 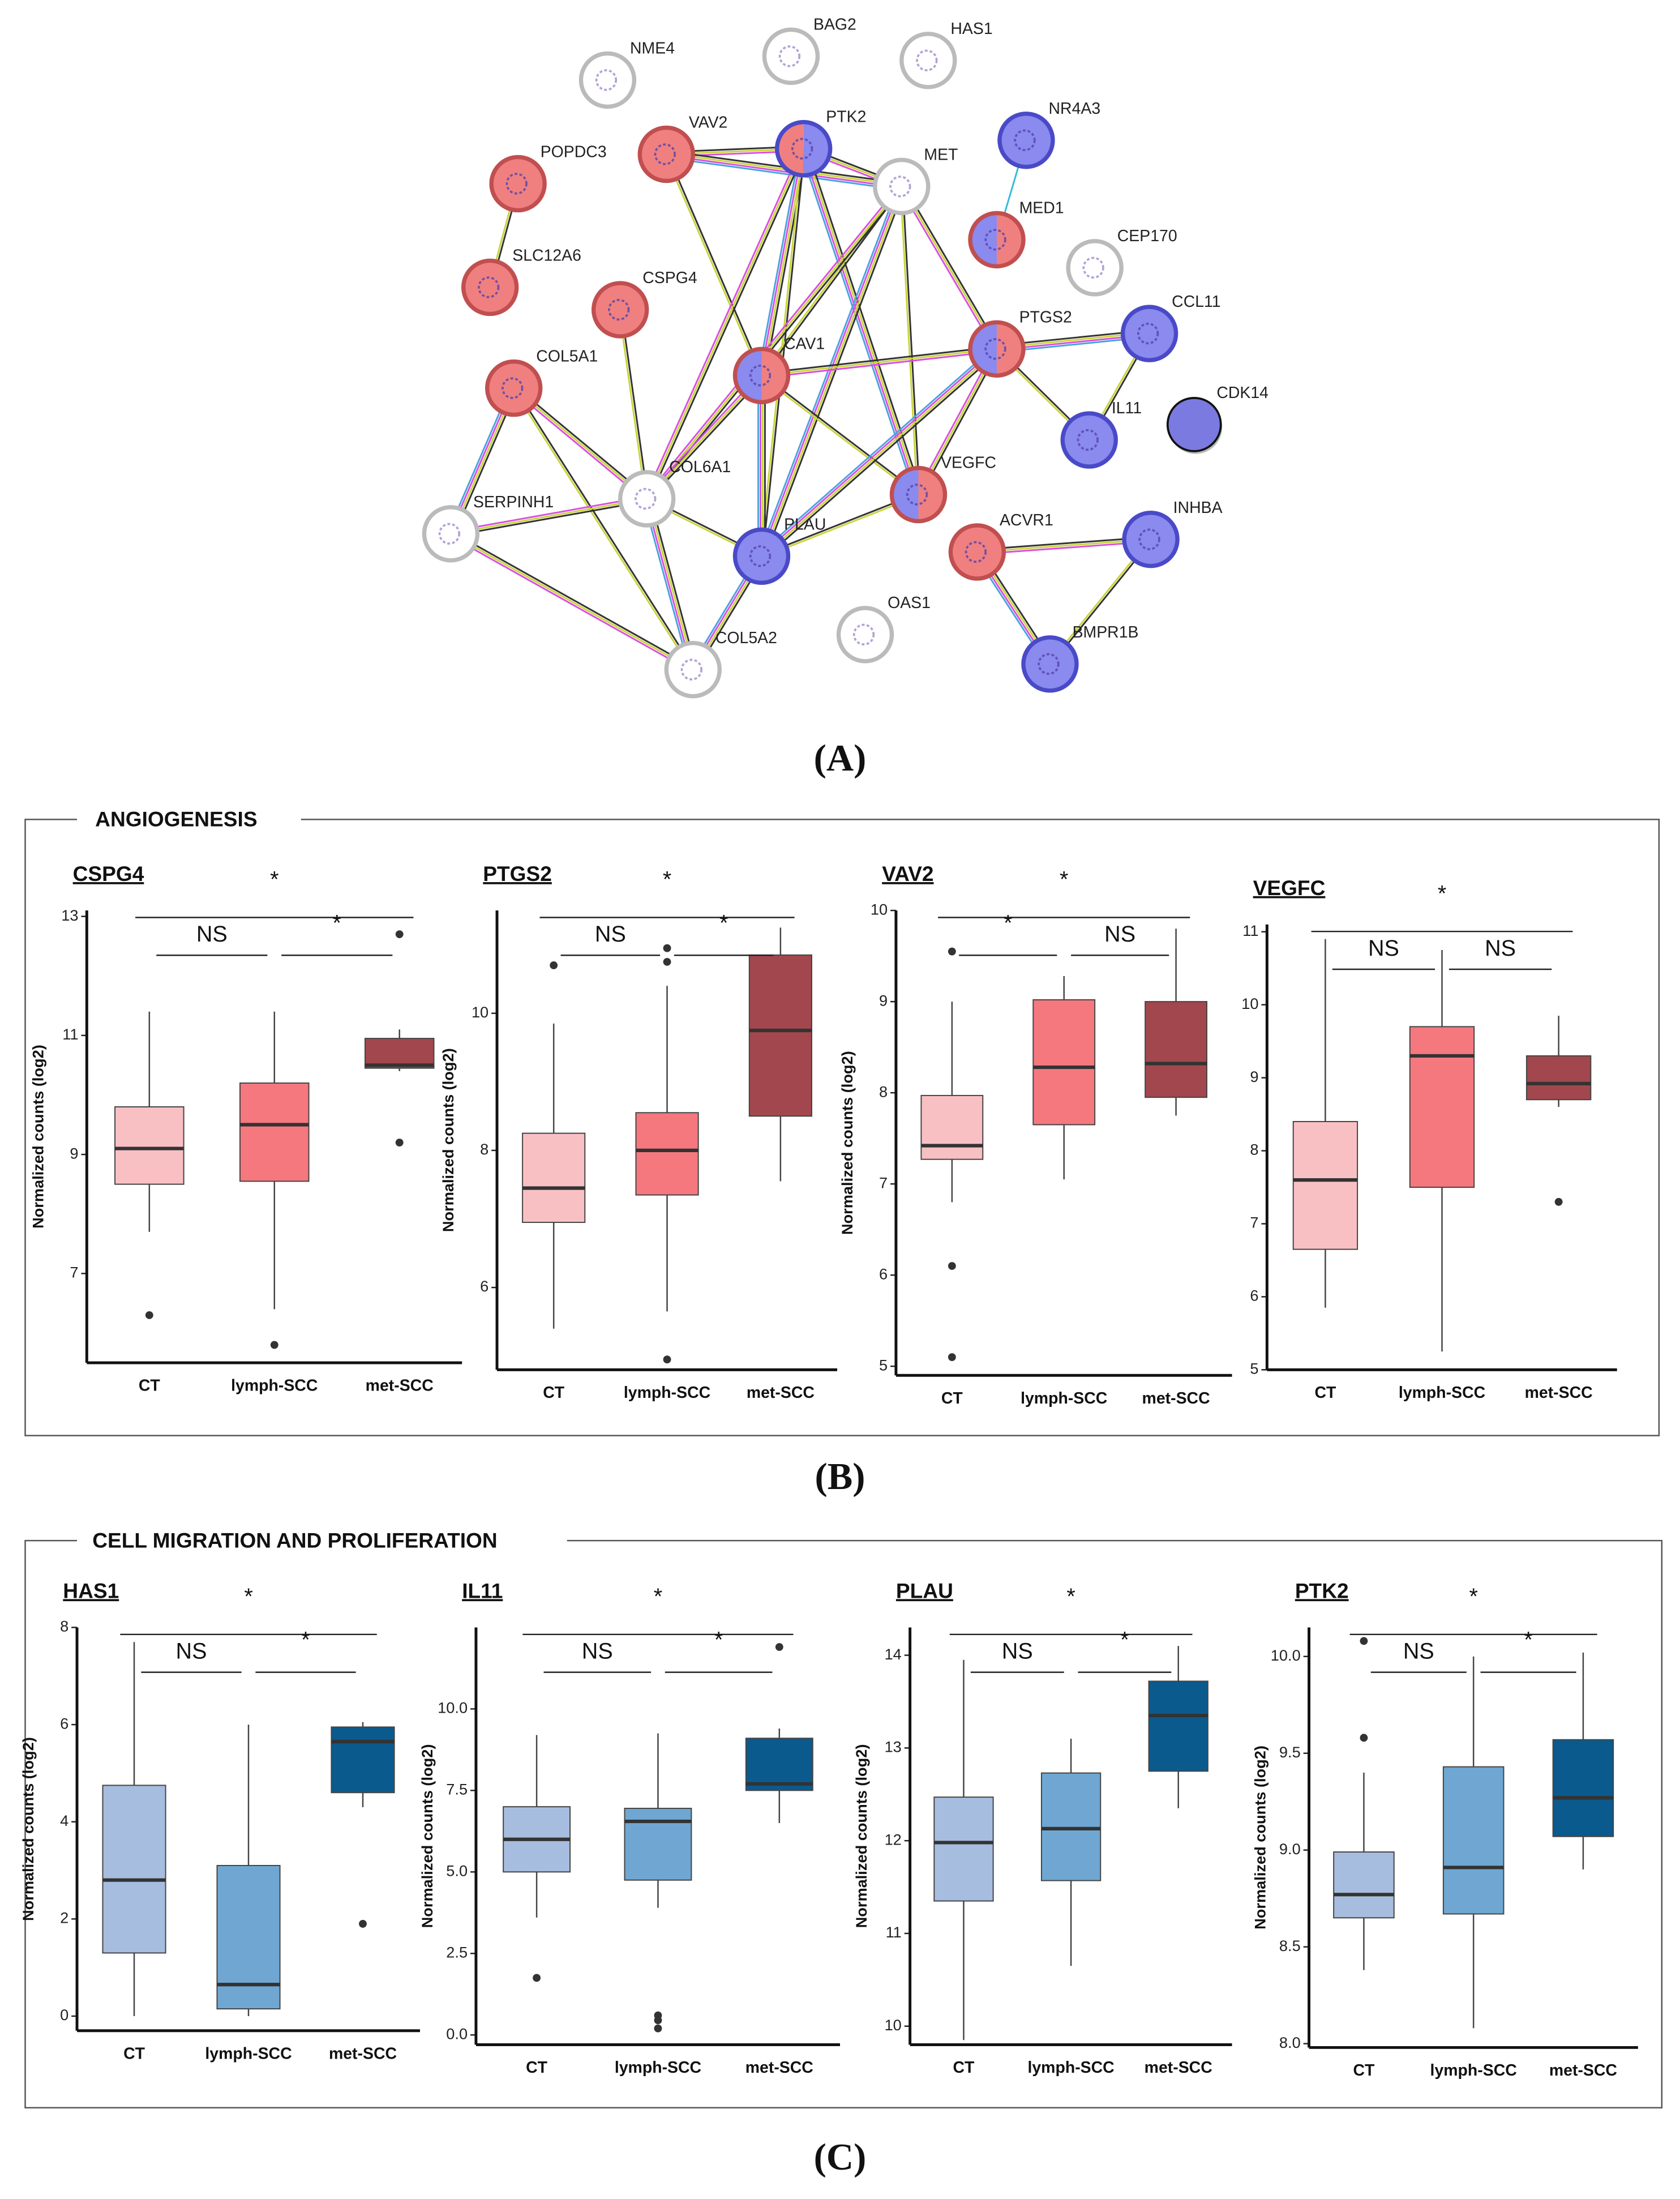 What do you see at coordinates (108, 874) in the screenshot?
I see `chart-title: CSPG4` at bounding box center [108, 874].